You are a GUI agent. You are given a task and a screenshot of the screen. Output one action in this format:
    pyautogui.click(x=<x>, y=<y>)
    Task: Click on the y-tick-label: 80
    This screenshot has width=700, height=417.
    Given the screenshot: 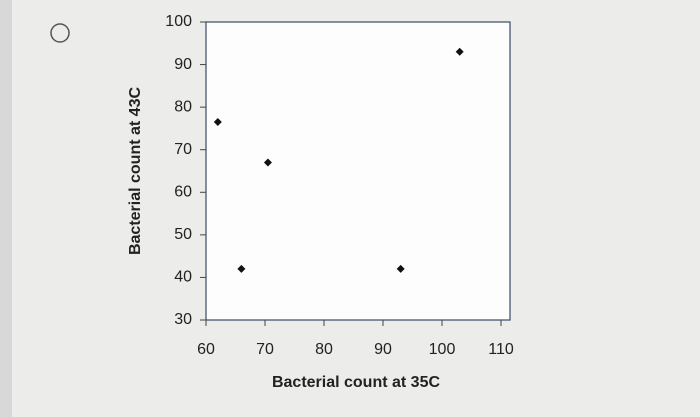 What is the action you would take?
    pyautogui.click(x=183, y=106)
    